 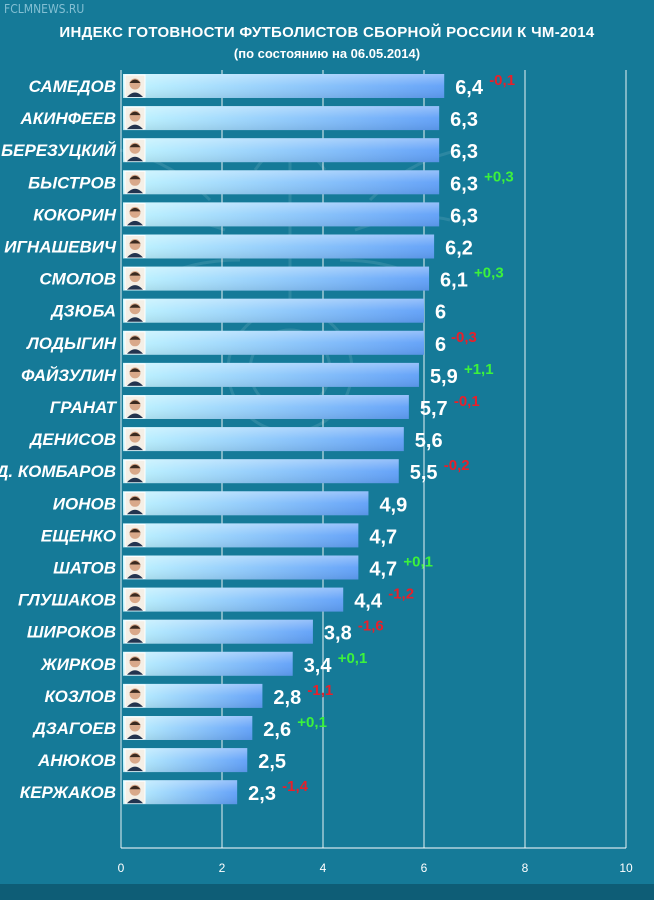 I want to click on bar-row: ИГНАШЕВИЧ 6,2, so click(x=238, y=247).